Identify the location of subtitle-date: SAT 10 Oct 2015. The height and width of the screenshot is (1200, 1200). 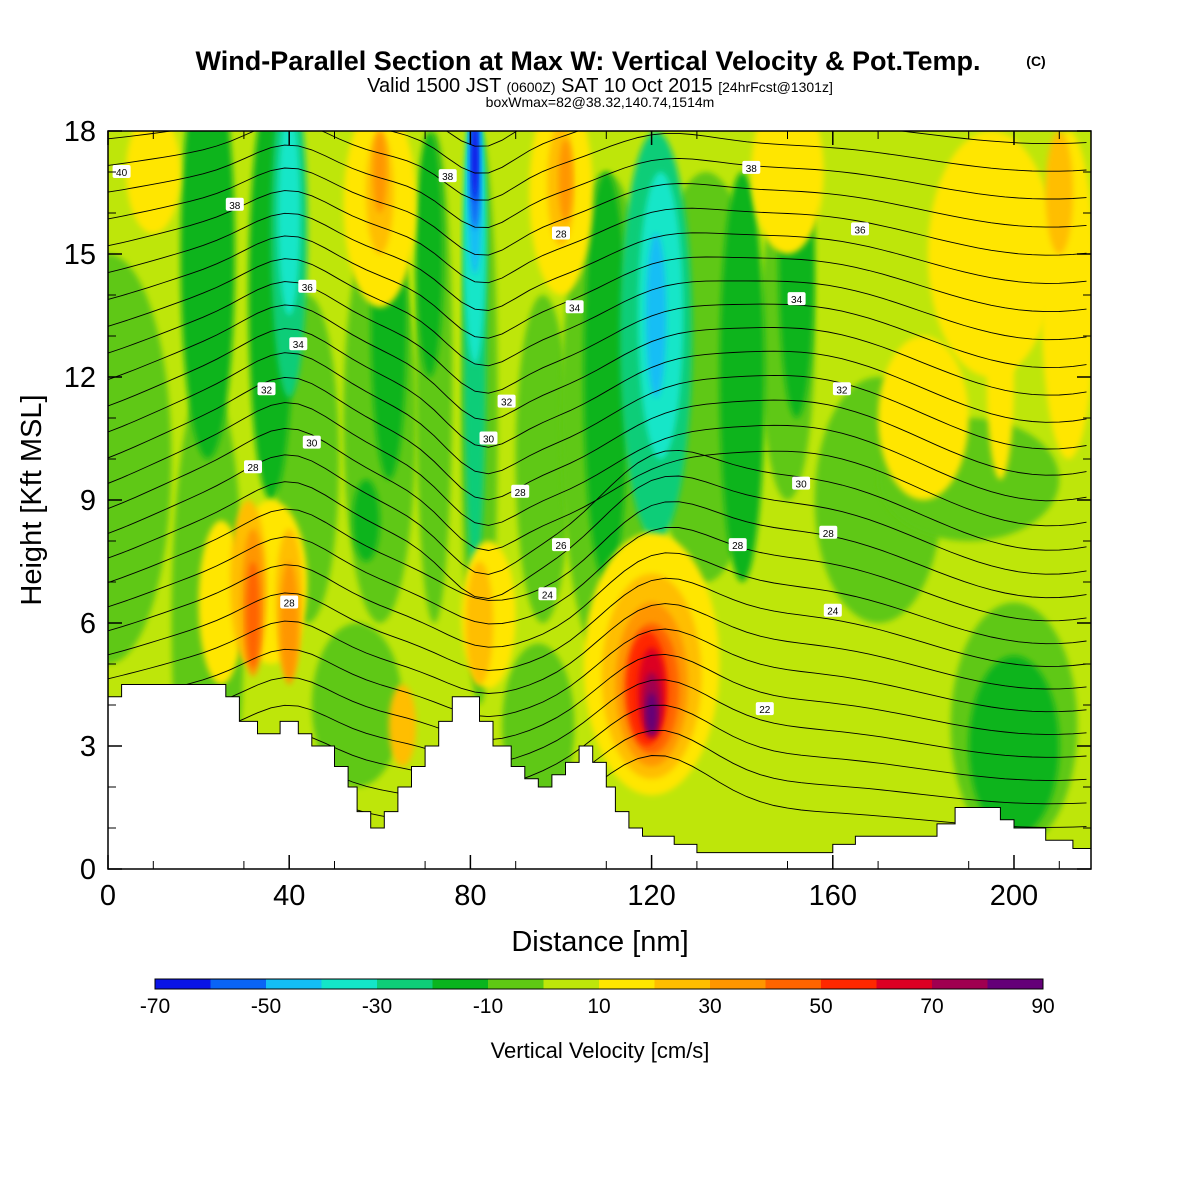
(637, 86).